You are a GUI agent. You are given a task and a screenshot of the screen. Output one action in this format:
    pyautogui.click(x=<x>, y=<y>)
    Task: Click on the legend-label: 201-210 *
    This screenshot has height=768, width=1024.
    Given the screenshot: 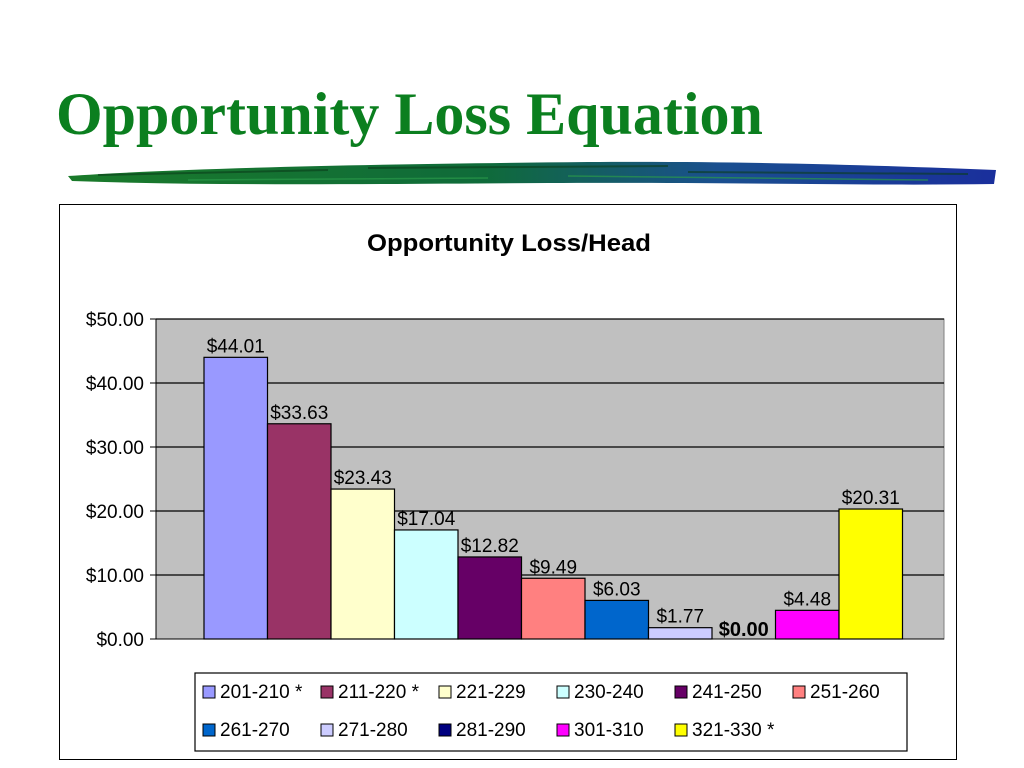 What is the action you would take?
    pyautogui.click(x=261, y=692)
    